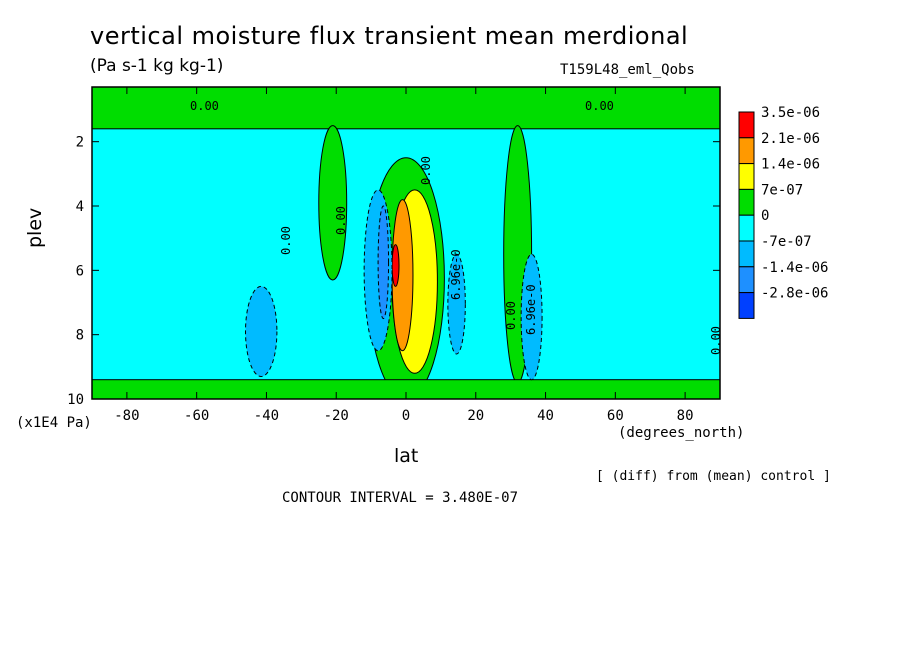 The width and height of the screenshot is (904, 654). What do you see at coordinates (286, 240) in the screenshot?
I see `contour-label-2: 0.00` at bounding box center [286, 240].